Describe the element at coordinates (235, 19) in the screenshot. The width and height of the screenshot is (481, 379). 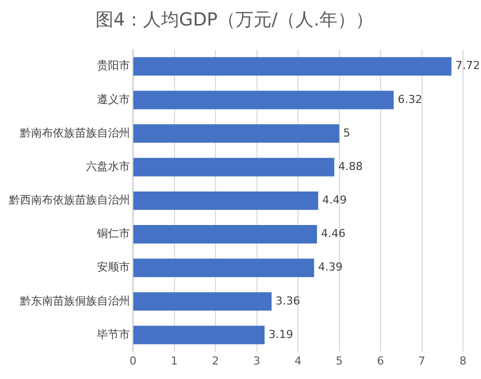
I see `chart-title: 图4：人均GDP（万元/（人.年））` at that location.